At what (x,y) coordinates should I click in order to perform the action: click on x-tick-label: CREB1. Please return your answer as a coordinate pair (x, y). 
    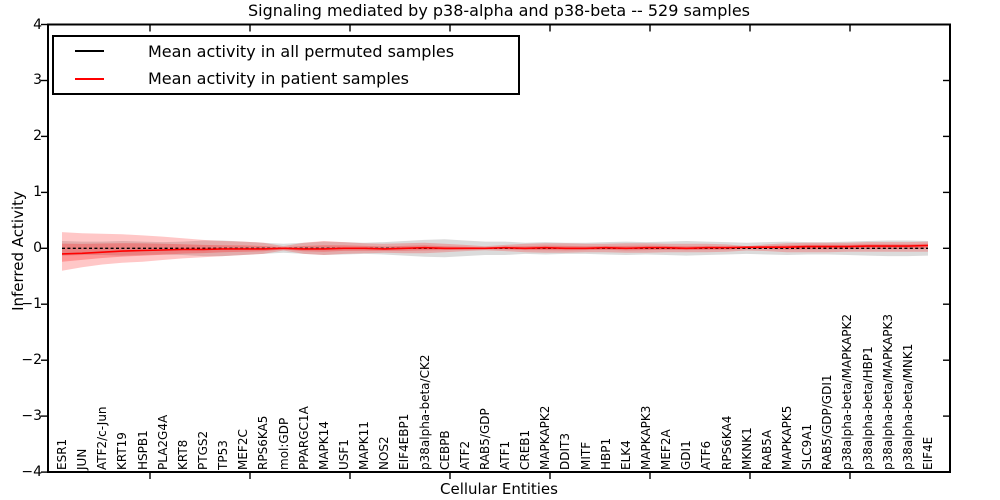
    Looking at the image, I should click on (525, 449).